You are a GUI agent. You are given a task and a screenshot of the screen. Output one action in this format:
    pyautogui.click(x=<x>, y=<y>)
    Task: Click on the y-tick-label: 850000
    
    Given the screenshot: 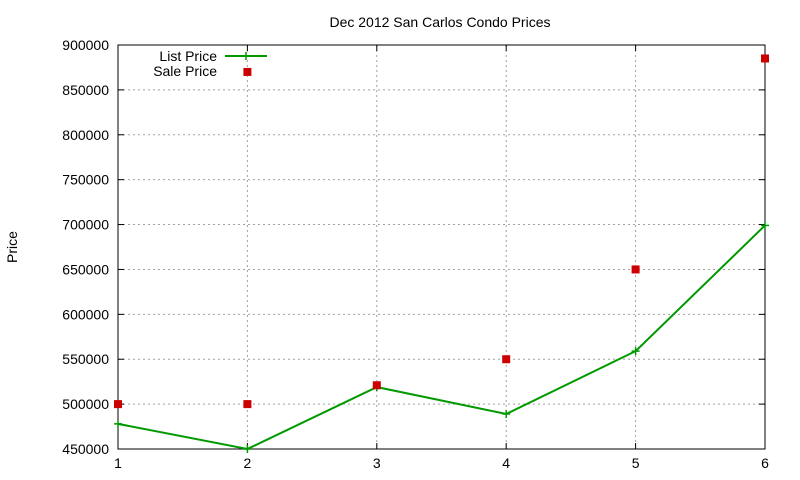 What is the action you would take?
    pyautogui.click(x=85, y=90)
    